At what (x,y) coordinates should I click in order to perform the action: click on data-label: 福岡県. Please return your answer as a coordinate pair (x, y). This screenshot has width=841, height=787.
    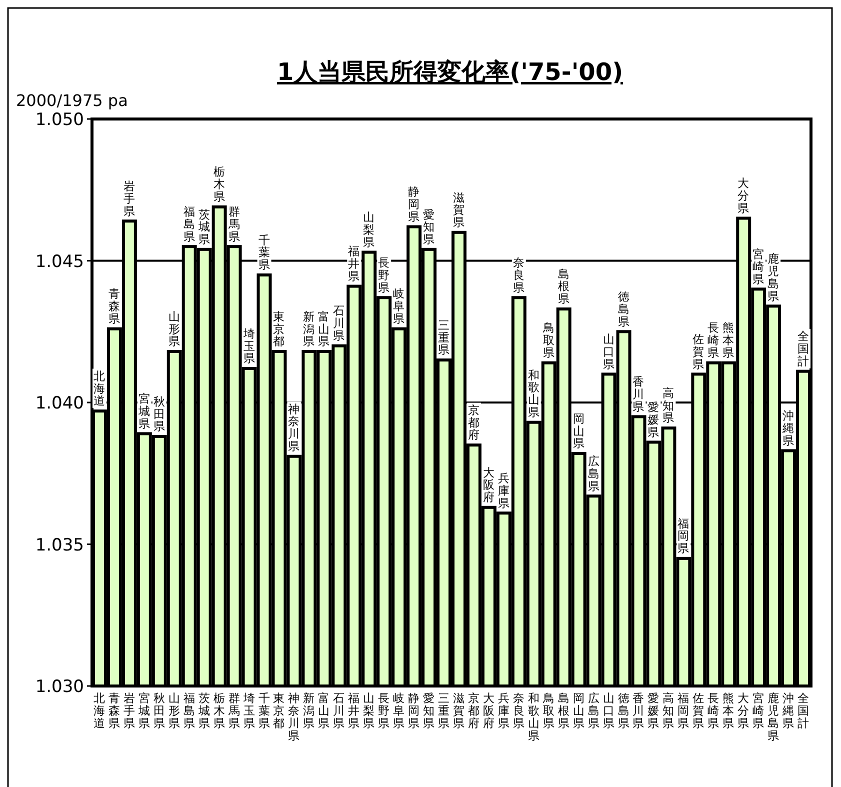
    Looking at the image, I should click on (684, 536).